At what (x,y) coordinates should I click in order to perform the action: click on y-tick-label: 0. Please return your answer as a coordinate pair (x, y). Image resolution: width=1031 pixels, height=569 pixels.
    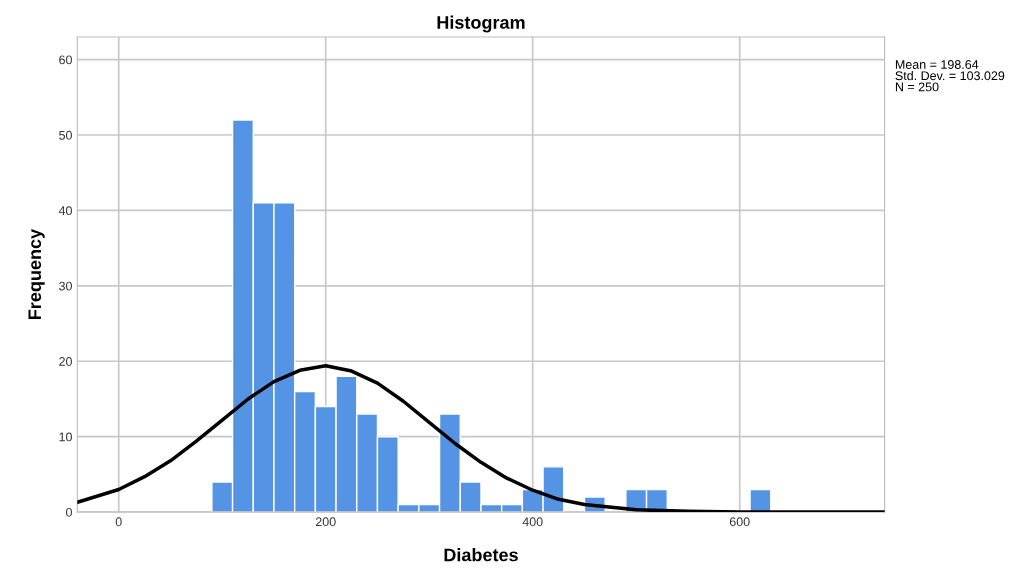
    Looking at the image, I should click on (69, 512).